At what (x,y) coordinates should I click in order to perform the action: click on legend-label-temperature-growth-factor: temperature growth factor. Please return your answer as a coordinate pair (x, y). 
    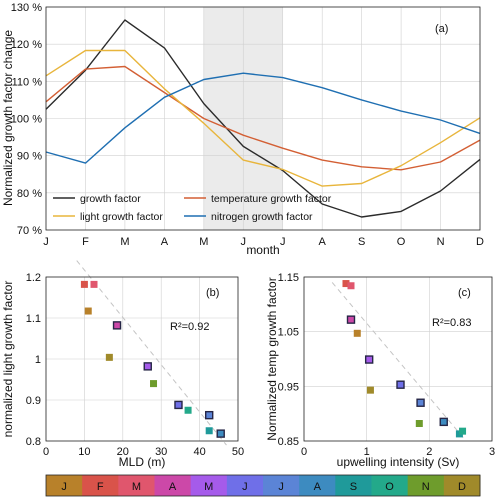
    Looking at the image, I should click on (271, 199).